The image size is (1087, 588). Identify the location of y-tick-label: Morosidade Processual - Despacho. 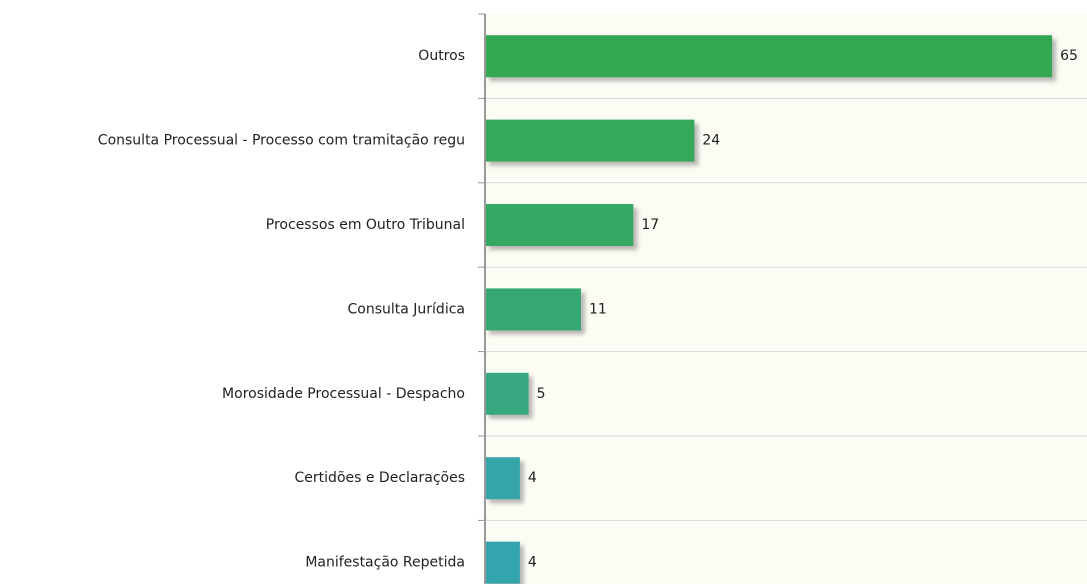
(343, 394).